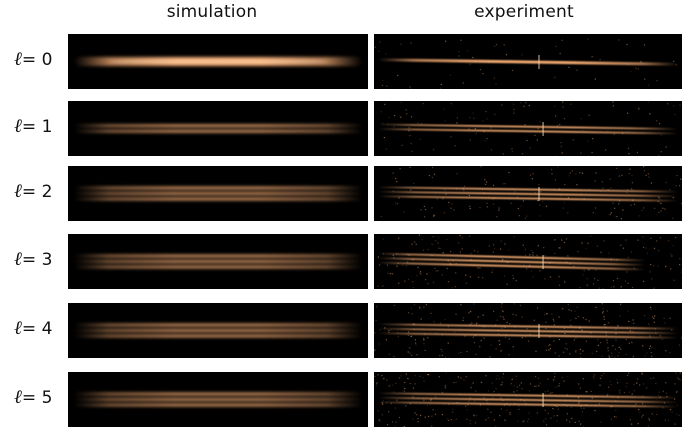 The image size is (683, 434). I want to click on mode-label: ℓ= 2, so click(37, 191).